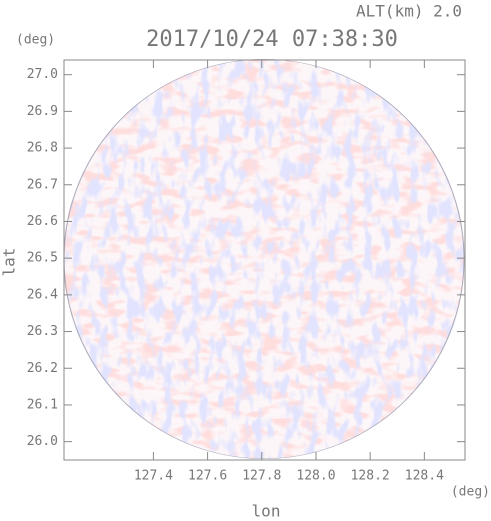 The image size is (491, 521). Describe the element at coordinates (42, 148) in the screenshot. I see `y-tick-label: 26.8` at that location.